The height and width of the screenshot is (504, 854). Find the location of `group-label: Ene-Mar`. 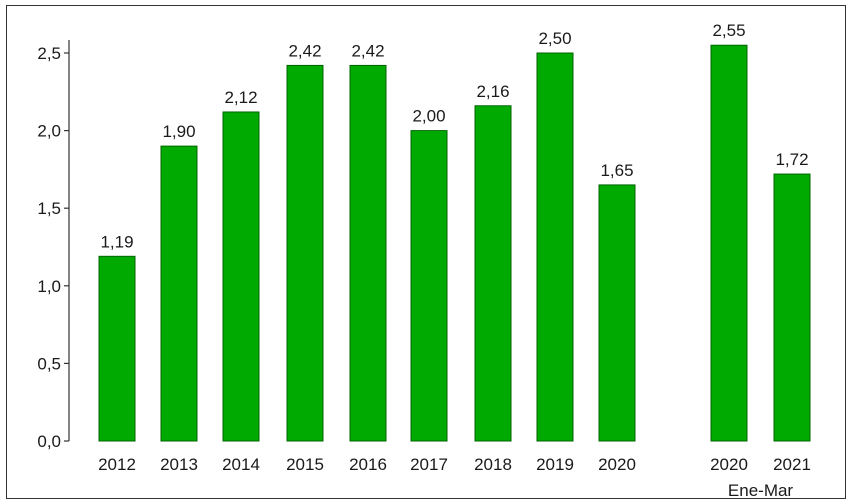

group-label: Ene-Mar is located at coordinates (761, 490).